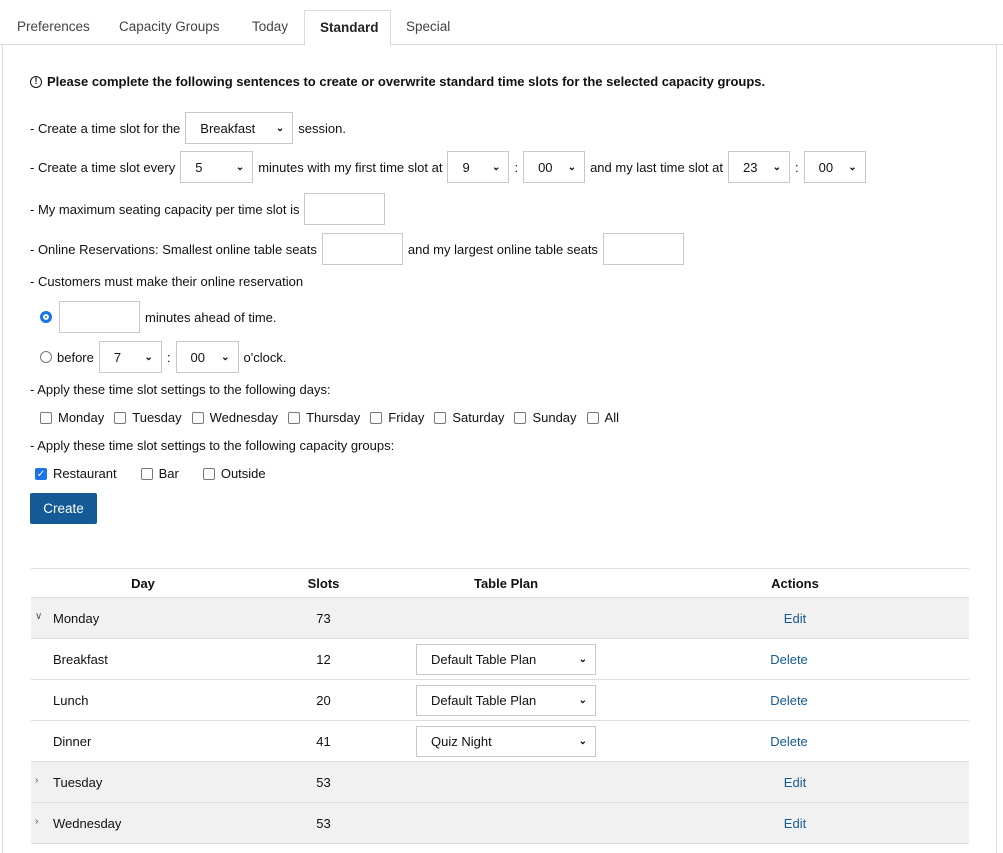  I want to click on checkbox-label: Thursday, so click(333, 417).